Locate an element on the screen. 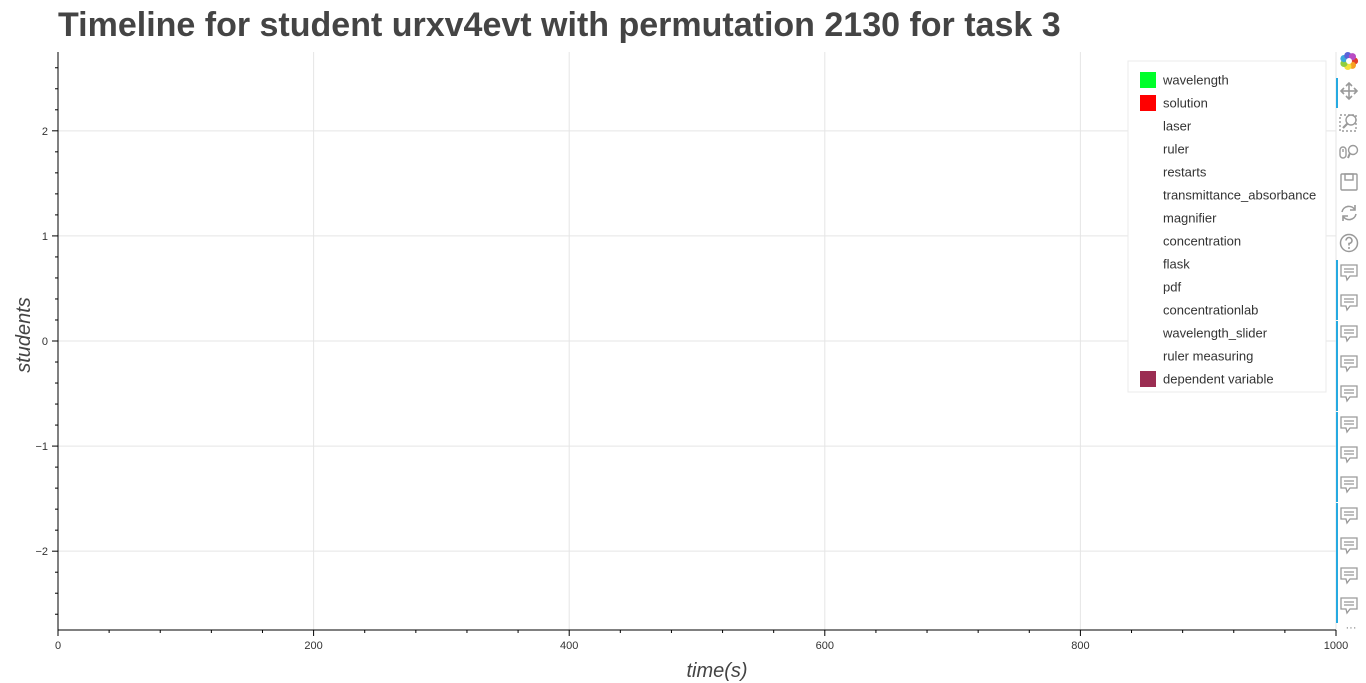 This screenshot has width=1366, height=683. legend-box is located at coordinates (1227, 226).